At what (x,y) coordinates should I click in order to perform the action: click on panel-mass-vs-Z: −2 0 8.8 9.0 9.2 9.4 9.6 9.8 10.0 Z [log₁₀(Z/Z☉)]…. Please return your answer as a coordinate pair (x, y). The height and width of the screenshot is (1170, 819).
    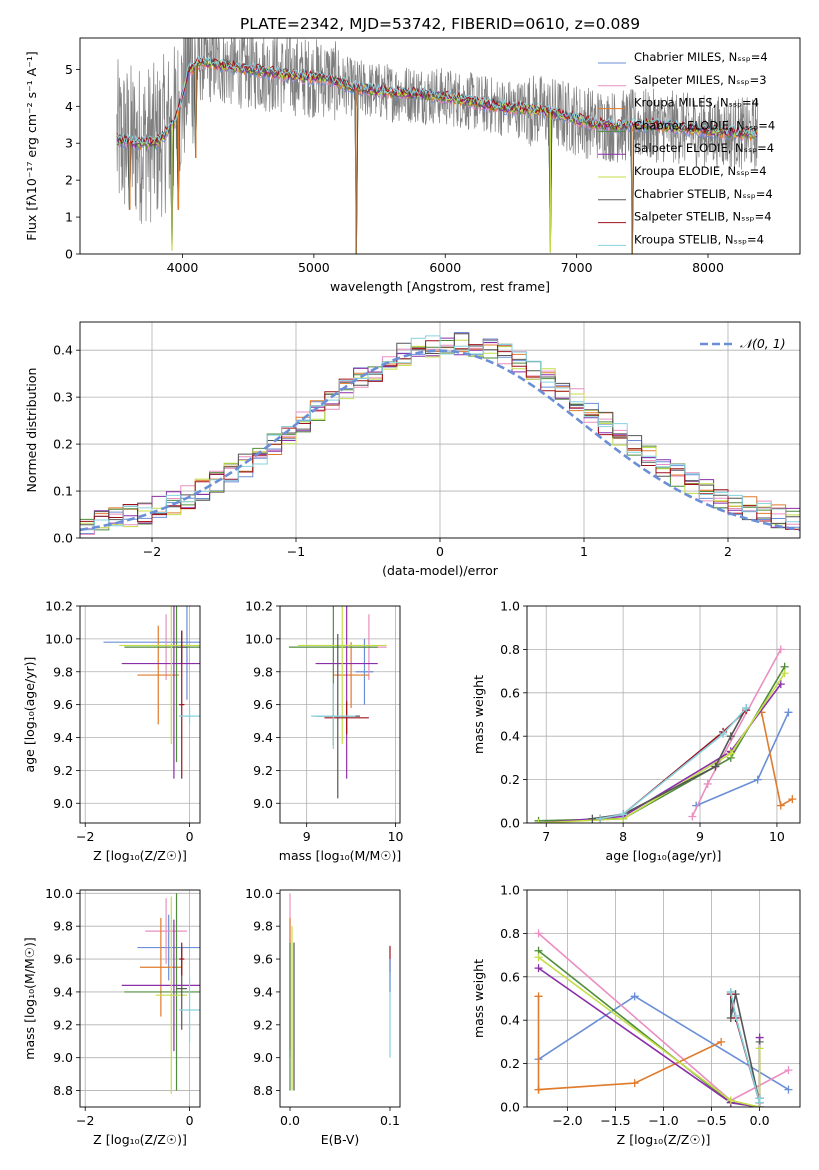
    Looking at the image, I should click on (111, 1016).